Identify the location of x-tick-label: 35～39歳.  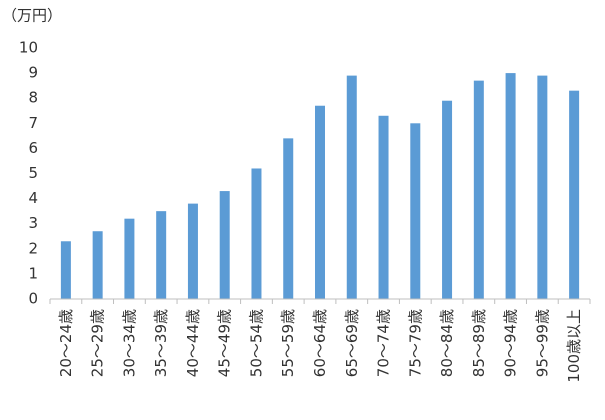
(161, 343).